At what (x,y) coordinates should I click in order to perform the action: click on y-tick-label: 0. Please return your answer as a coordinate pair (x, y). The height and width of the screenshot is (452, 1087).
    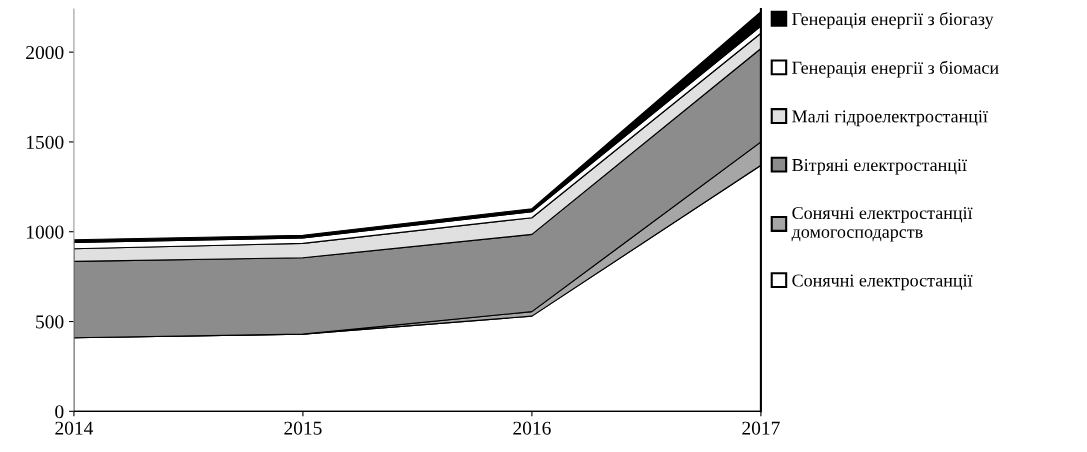
    Looking at the image, I should click on (59, 412).